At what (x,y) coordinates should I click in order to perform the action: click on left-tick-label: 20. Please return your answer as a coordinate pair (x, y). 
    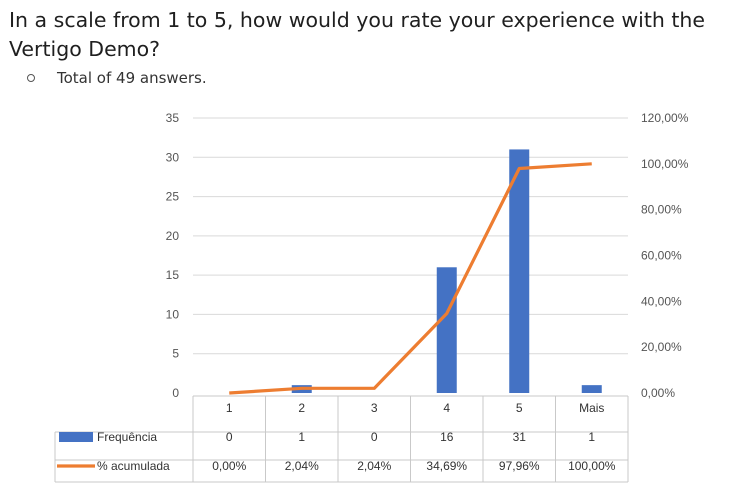
    Looking at the image, I should click on (173, 236).